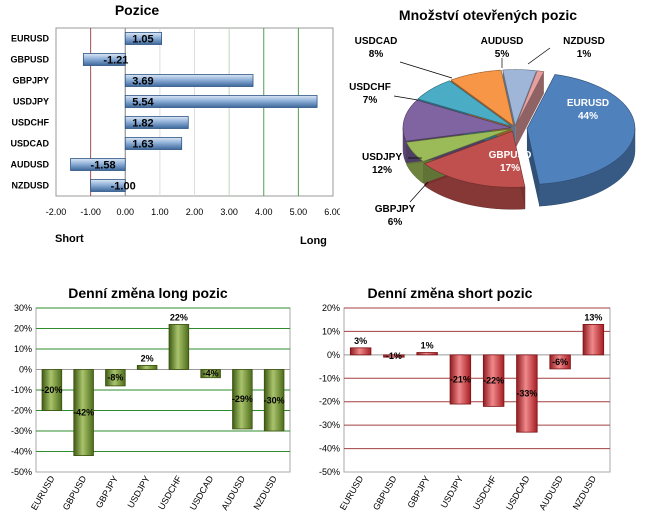 The width and height of the screenshot is (648, 532). I want to click on slice-value-label: 17%, so click(510, 168).